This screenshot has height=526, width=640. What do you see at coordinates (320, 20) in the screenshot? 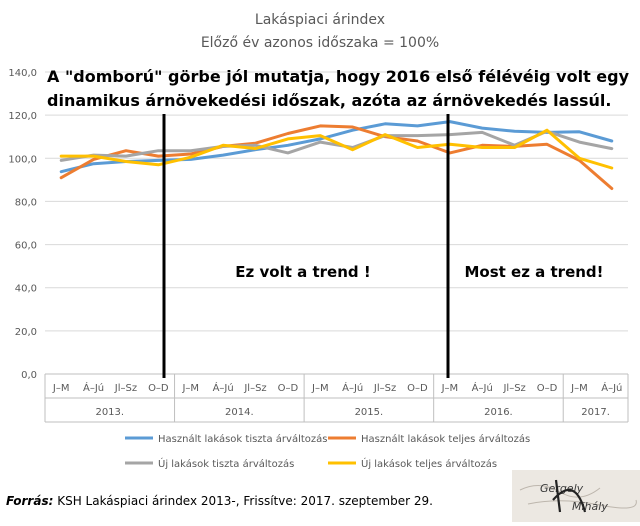
I see `chart-title: Lakáspiaci árindex` at bounding box center [320, 20].